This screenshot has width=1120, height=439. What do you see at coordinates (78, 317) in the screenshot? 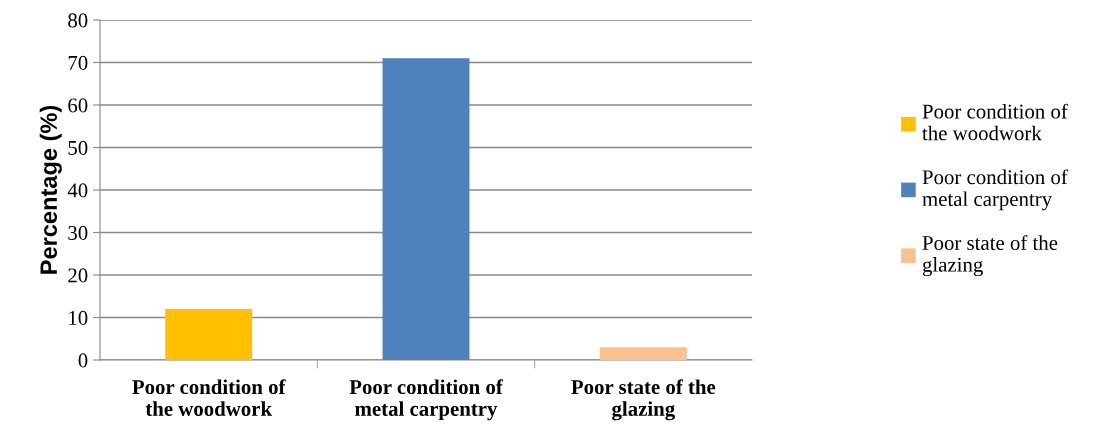
I see `y-tick-label: 10` at bounding box center [78, 317].